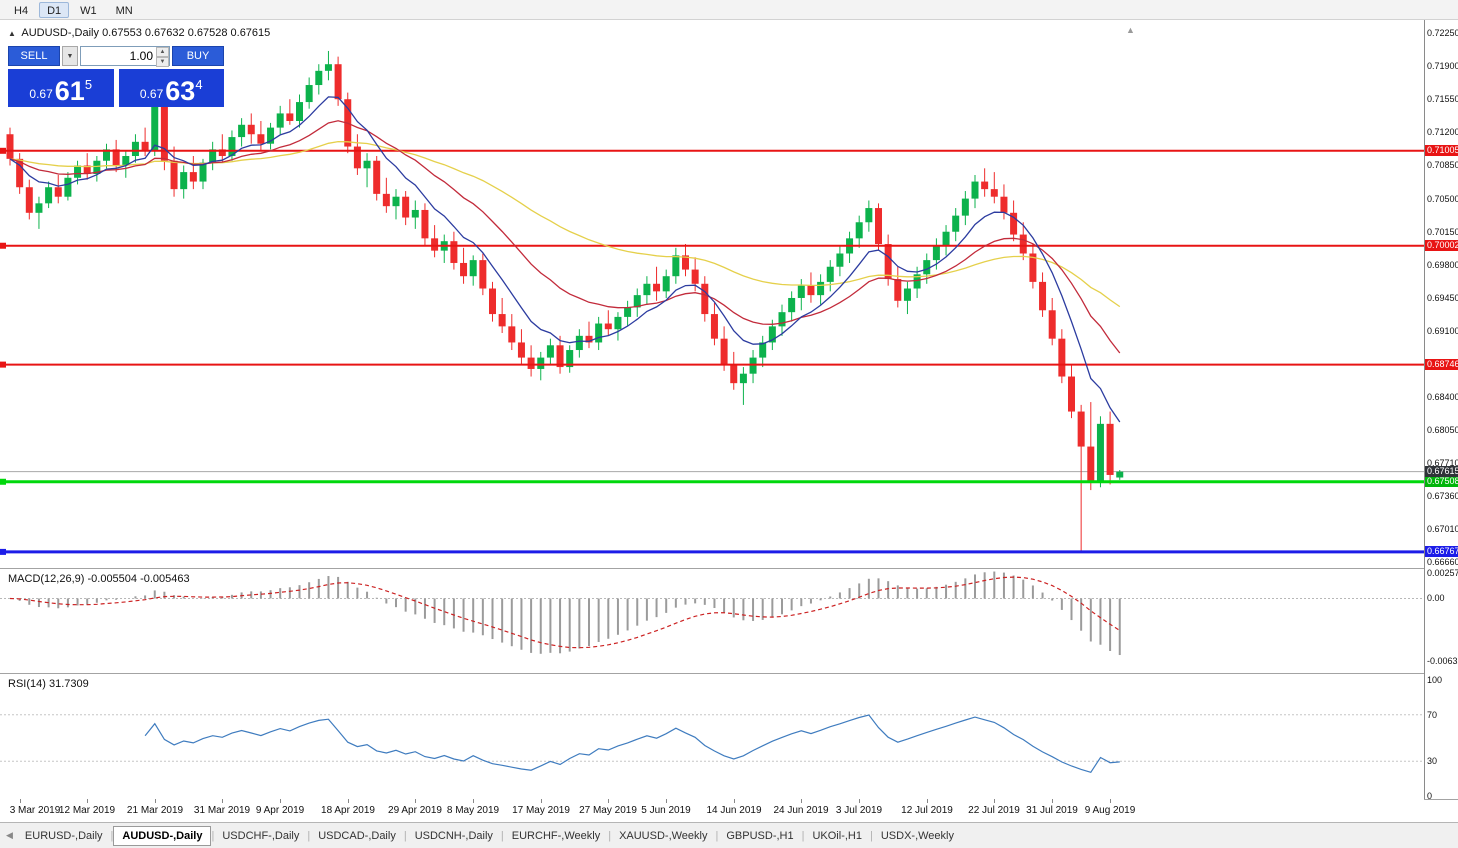  I want to click on one-click-trading-panel: SELL ▼ ▲ ▼ BUY 0.67 61 5 0.67 63 4, so click(116, 76).